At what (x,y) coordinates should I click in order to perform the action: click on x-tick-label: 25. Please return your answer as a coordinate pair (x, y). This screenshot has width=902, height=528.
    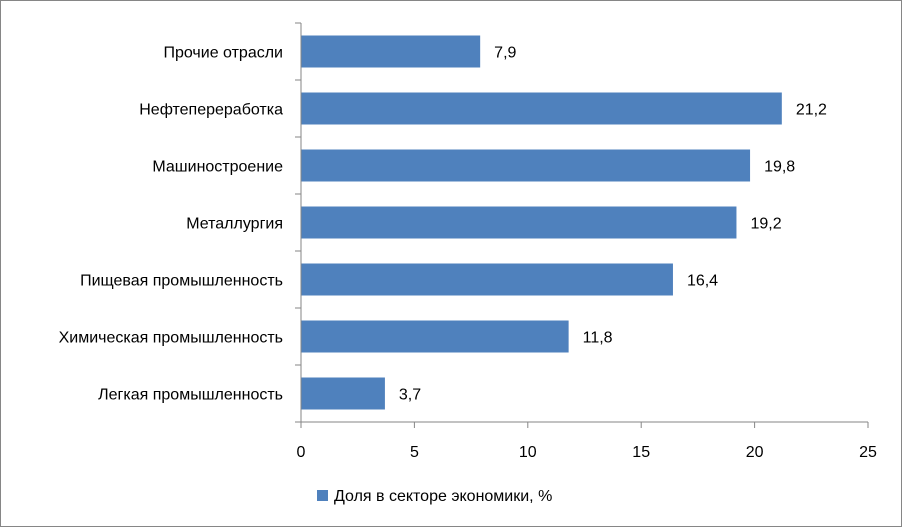
    Looking at the image, I should click on (868, 452).